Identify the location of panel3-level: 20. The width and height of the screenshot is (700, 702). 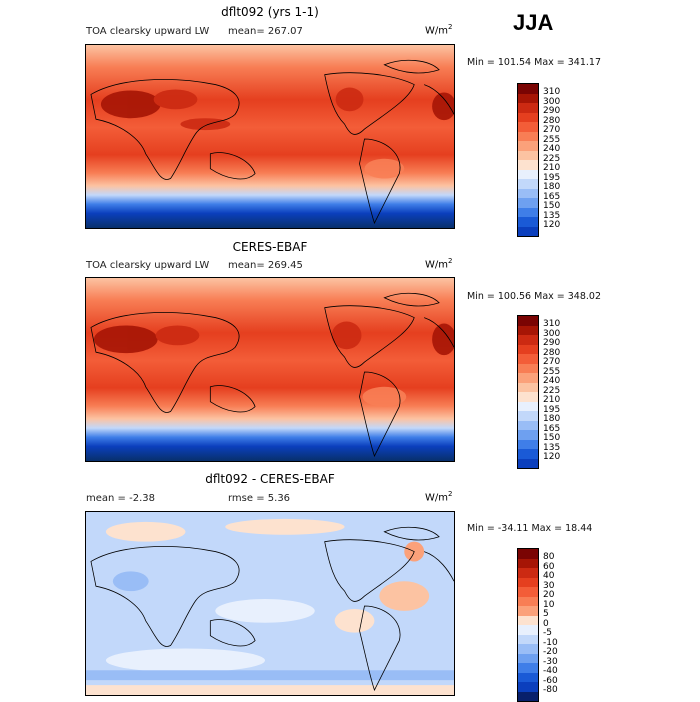
(549, 595).